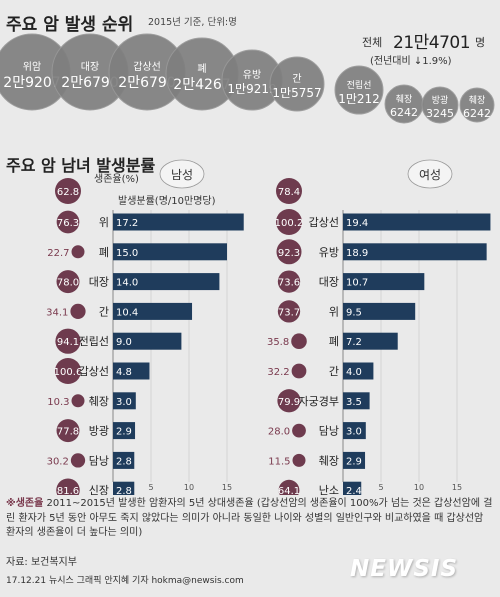 This screenshot has width=500, height=597. I want to click on survival-value: 100.2, so click(289, 223).